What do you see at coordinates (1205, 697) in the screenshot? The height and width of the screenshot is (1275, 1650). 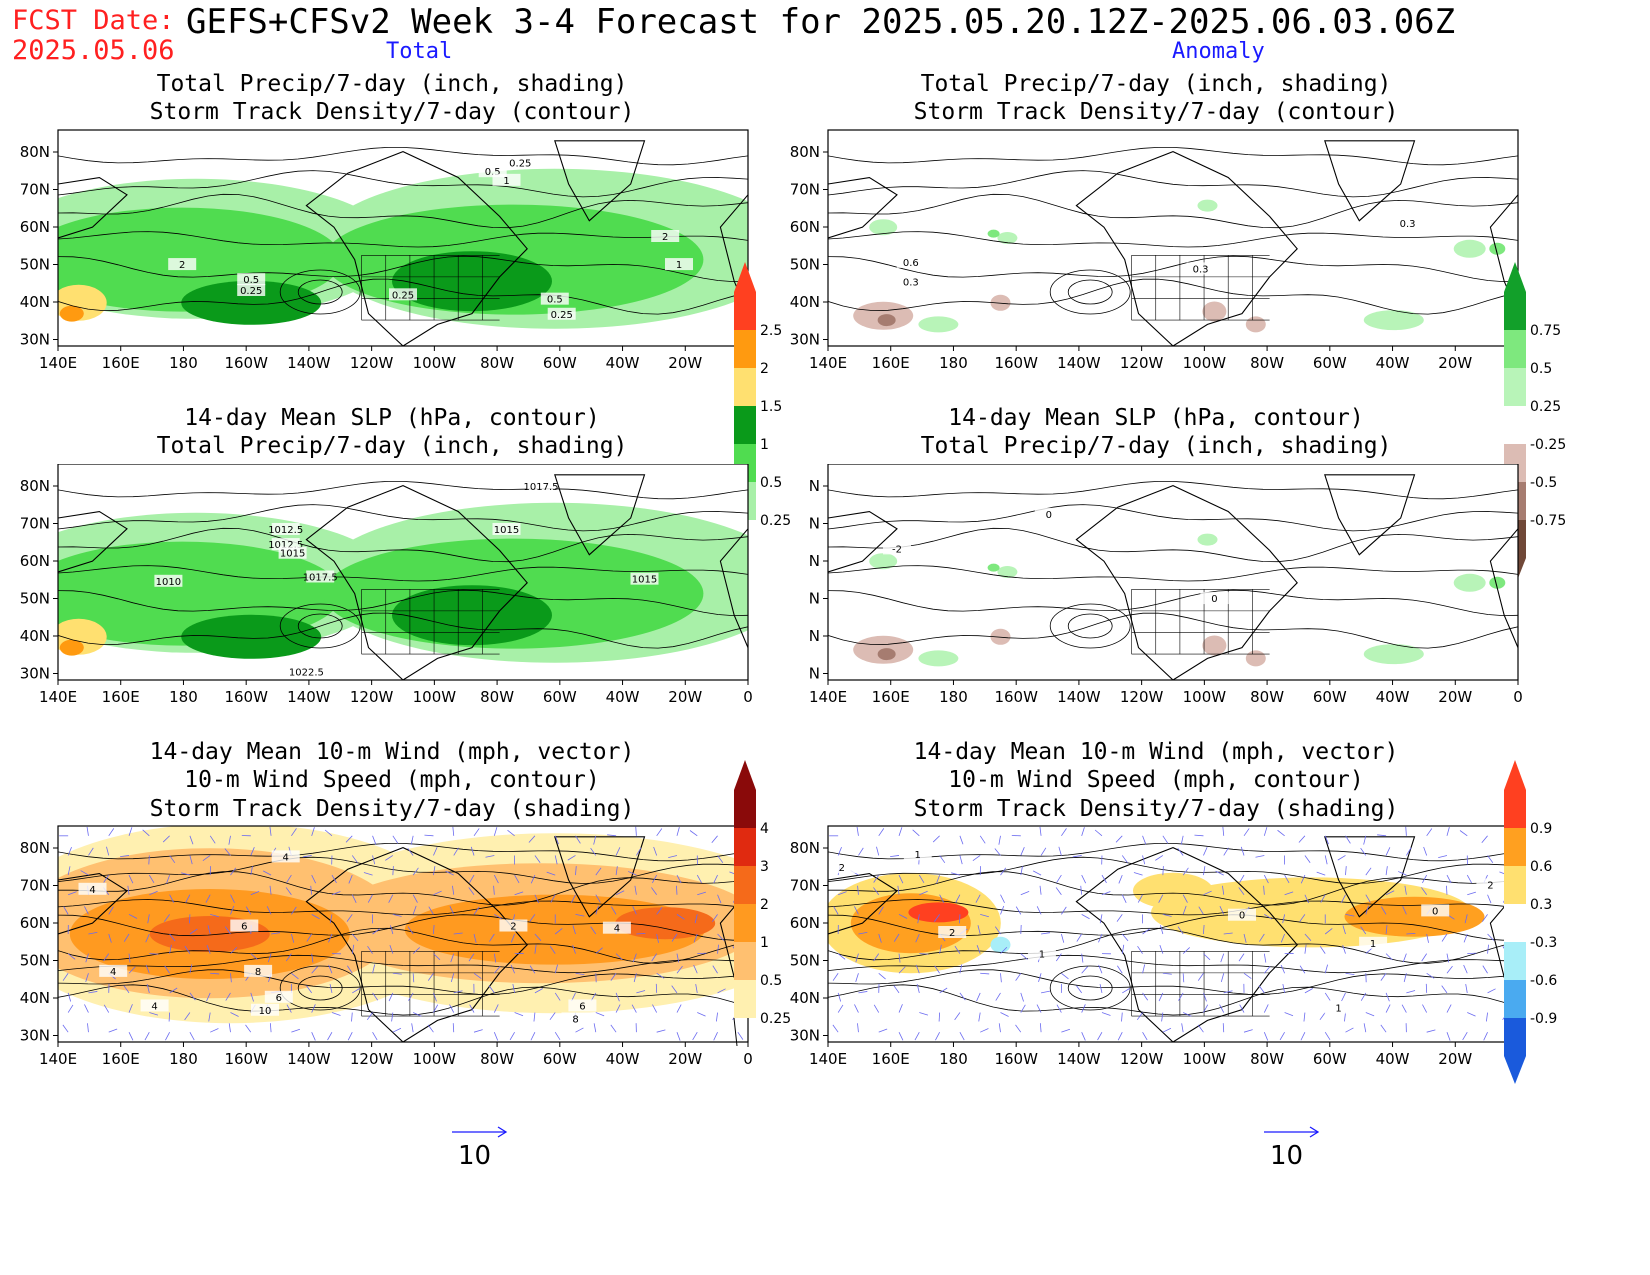 I see `lon-tick-label: 100W` at bounding box center [1205, 697].